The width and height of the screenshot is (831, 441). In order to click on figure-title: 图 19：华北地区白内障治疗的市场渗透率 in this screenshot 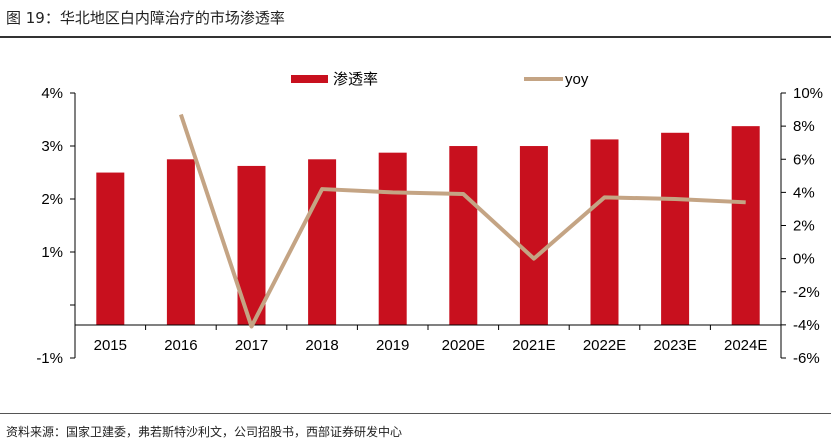, I will do `click(145, 18)`.